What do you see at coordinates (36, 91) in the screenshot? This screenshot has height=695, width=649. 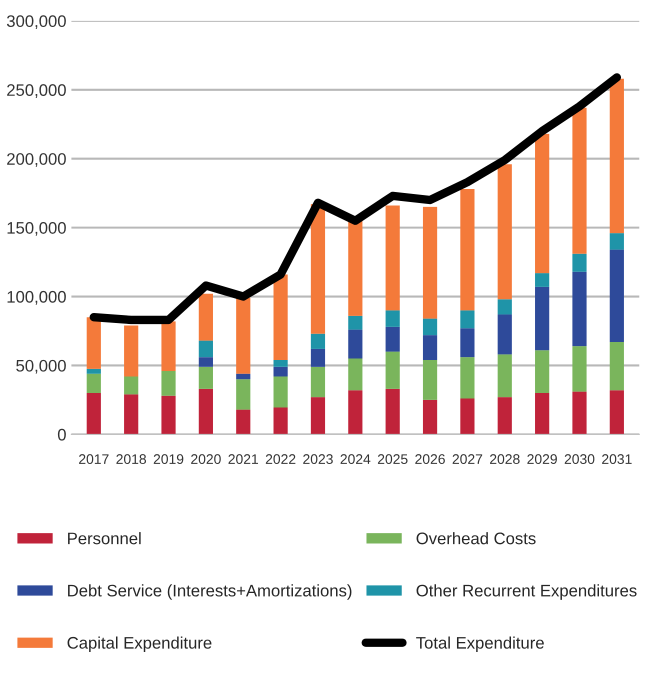 I see `y-tick-label: 250,000` at bounding box center [36, 91].